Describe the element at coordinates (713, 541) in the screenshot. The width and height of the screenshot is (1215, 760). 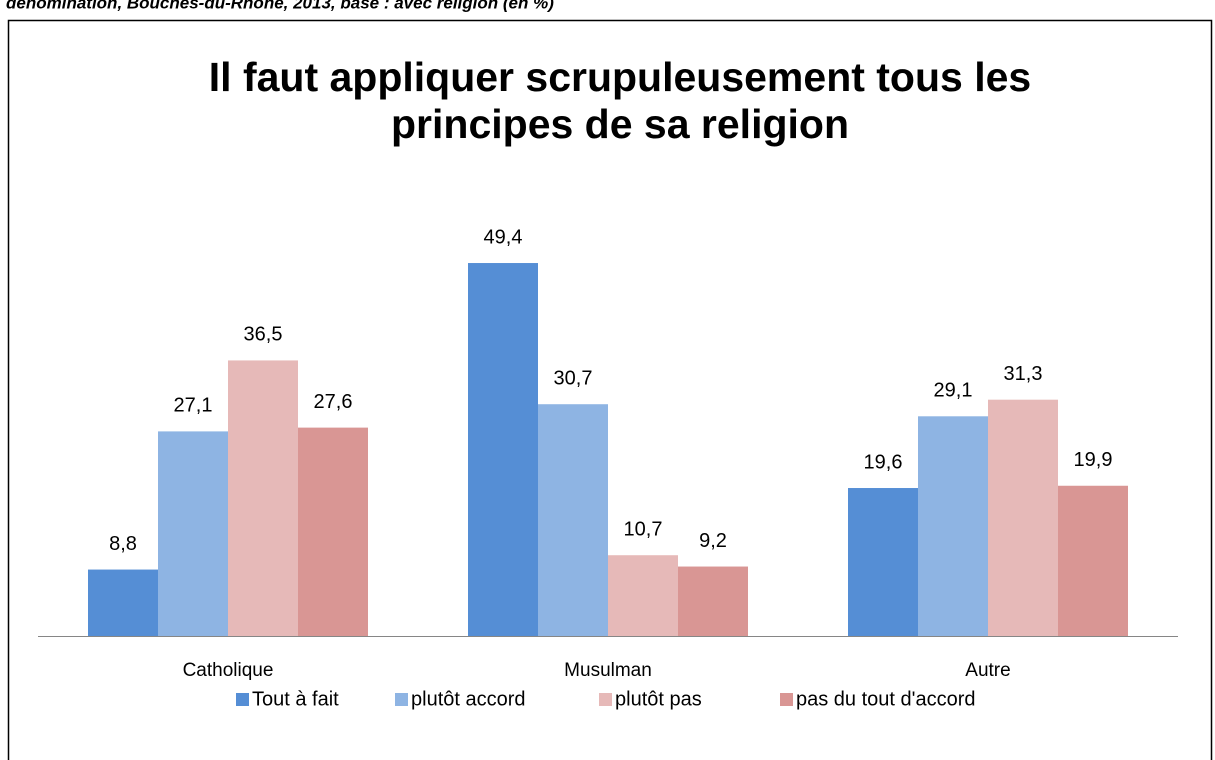
I see `data-label: 9,2` at that location.